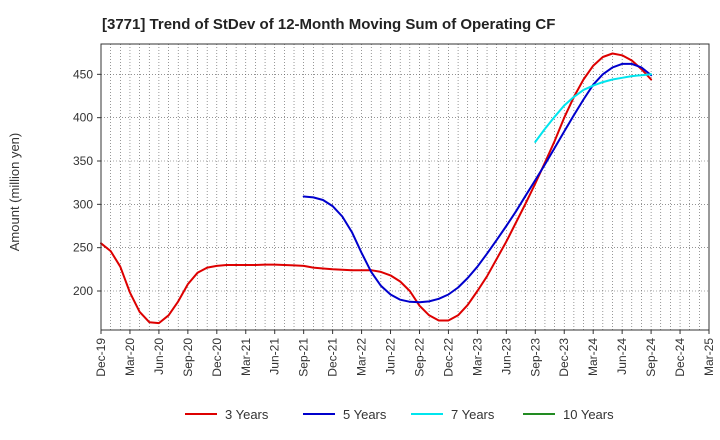 Image resolution: width=720 pixels, height=440 pixels. I want to click on x-tick-label: Jun-21, so click(275, 356).